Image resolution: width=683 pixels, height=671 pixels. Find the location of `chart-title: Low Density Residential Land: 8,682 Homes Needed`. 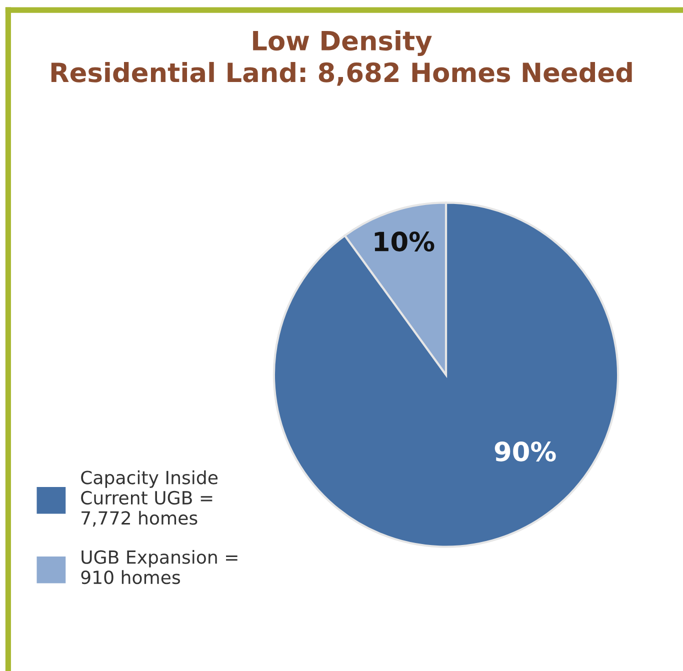

chart-title: Low Density Residential Land: 8,682 Homes Needed is located at coordinates (341, 58).